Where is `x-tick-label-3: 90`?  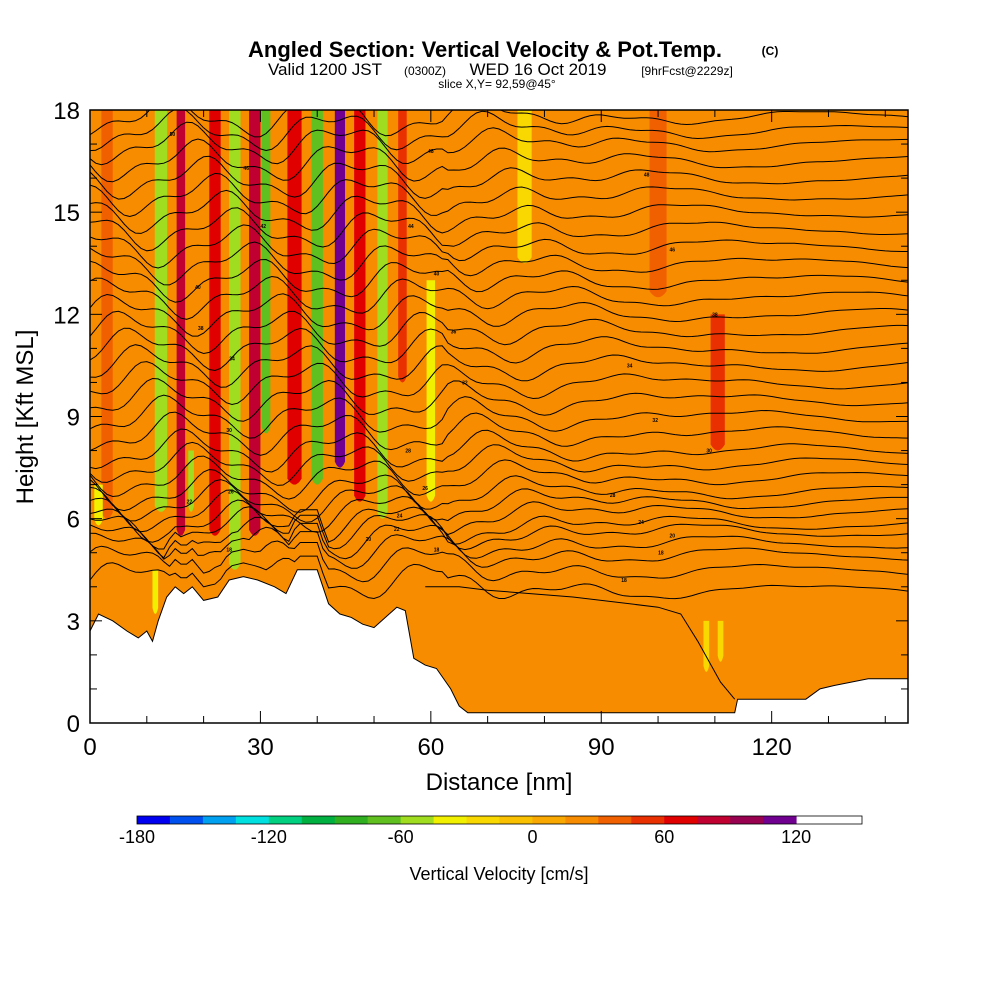 x-tick-label-3: 90 is located at coordinates (601, 747).